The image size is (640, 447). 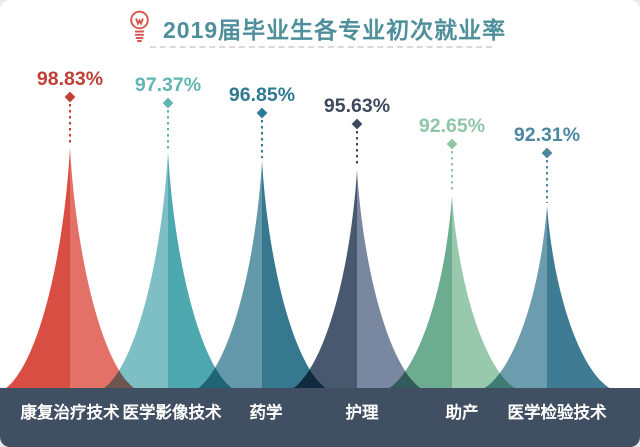 What do you see at coordinates (357, 106) in the screenshot?
I see `value-label: 95.63%` at bounding box center [357, 106].